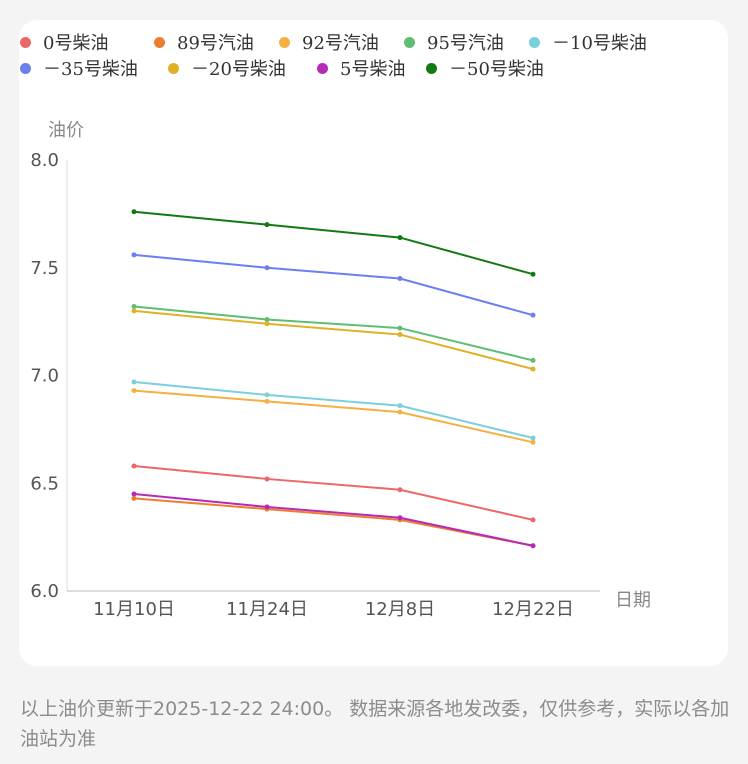 This screenshot has height=764, width=748. I want to click on legend-item-0: 0号柴油, so click(64, 42).